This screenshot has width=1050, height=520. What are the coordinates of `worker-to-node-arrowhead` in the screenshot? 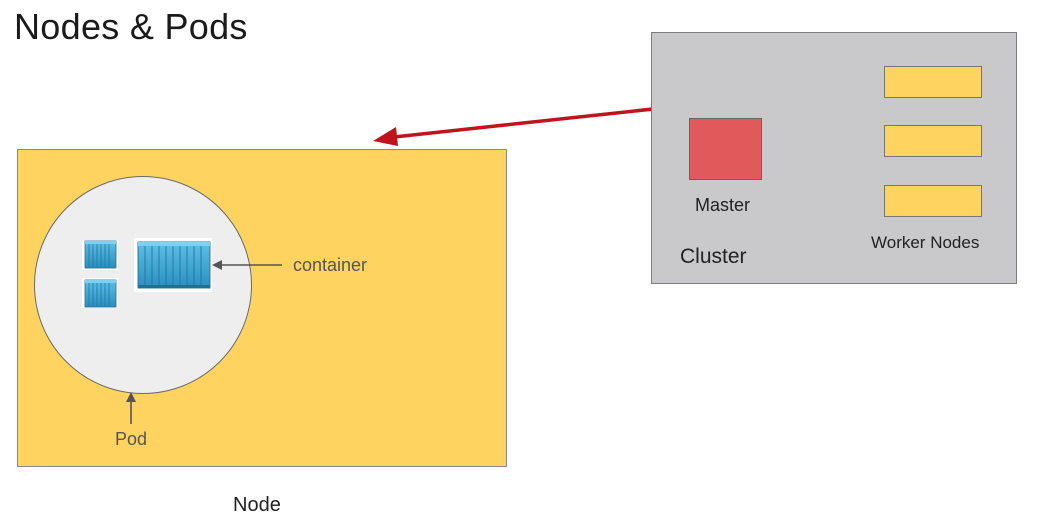 It's located at (385, 136).